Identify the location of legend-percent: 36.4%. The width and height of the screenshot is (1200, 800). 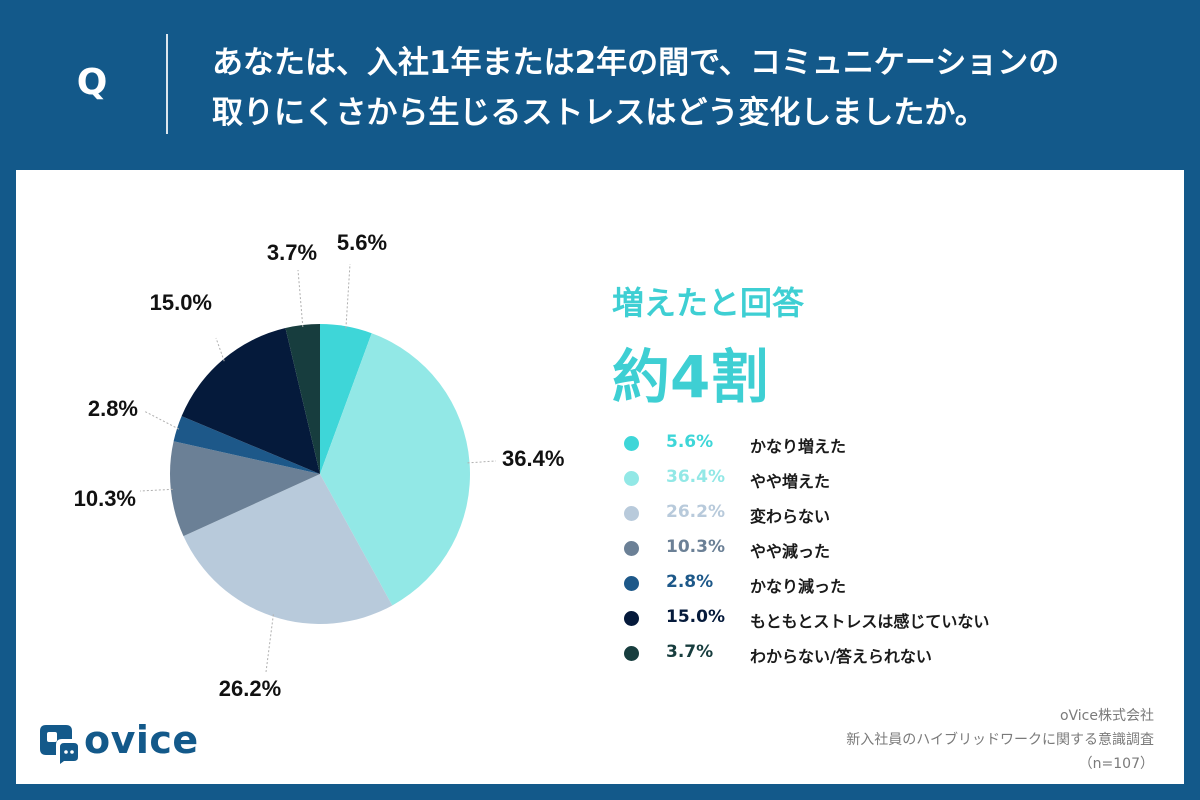
(695, 477).